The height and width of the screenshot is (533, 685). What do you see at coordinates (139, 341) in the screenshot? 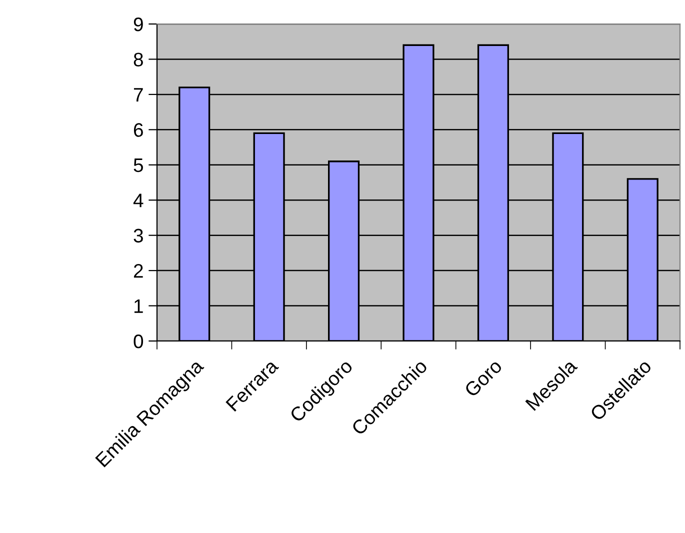
I see `y-tick-label: 0` at bounding box center [139, 341].